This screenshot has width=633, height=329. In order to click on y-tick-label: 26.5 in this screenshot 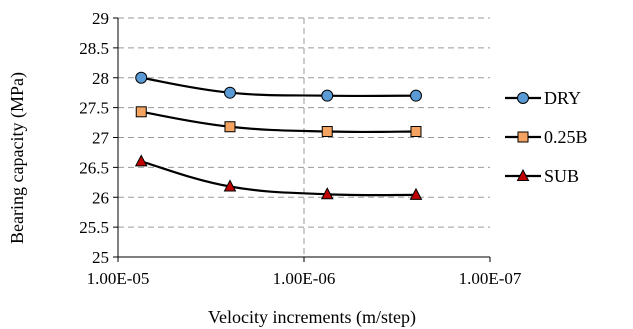, I will do `click(94, 167)`.